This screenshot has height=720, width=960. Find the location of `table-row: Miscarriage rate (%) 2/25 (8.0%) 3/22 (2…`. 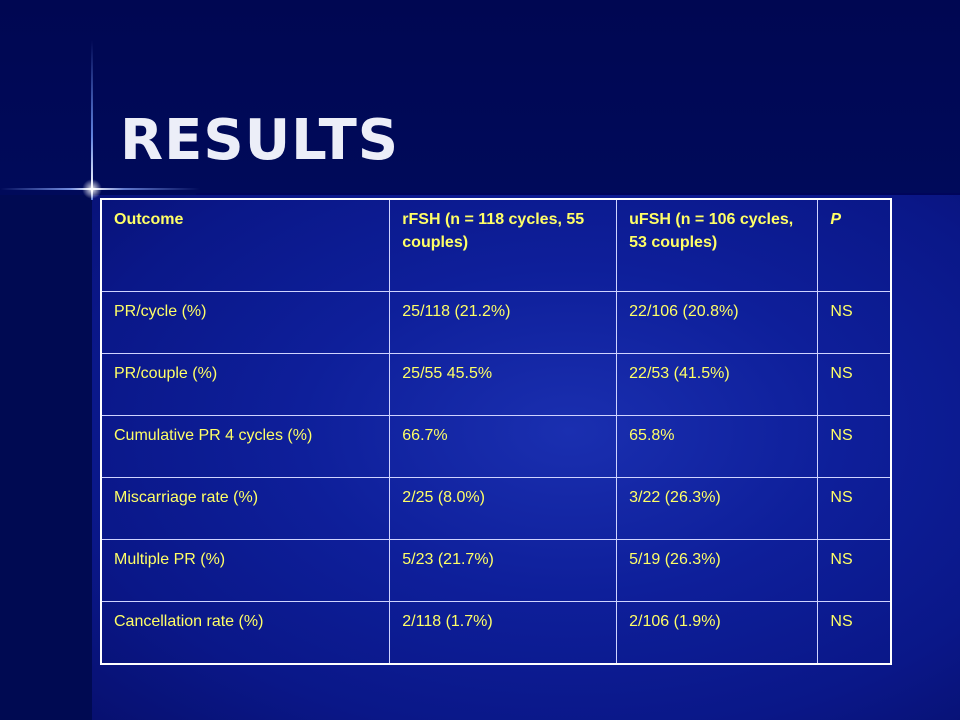

table-row: Miscarriage rate (%) 2/25 (8.0%) 3/22 (2… is located at coordinates (496, 508).